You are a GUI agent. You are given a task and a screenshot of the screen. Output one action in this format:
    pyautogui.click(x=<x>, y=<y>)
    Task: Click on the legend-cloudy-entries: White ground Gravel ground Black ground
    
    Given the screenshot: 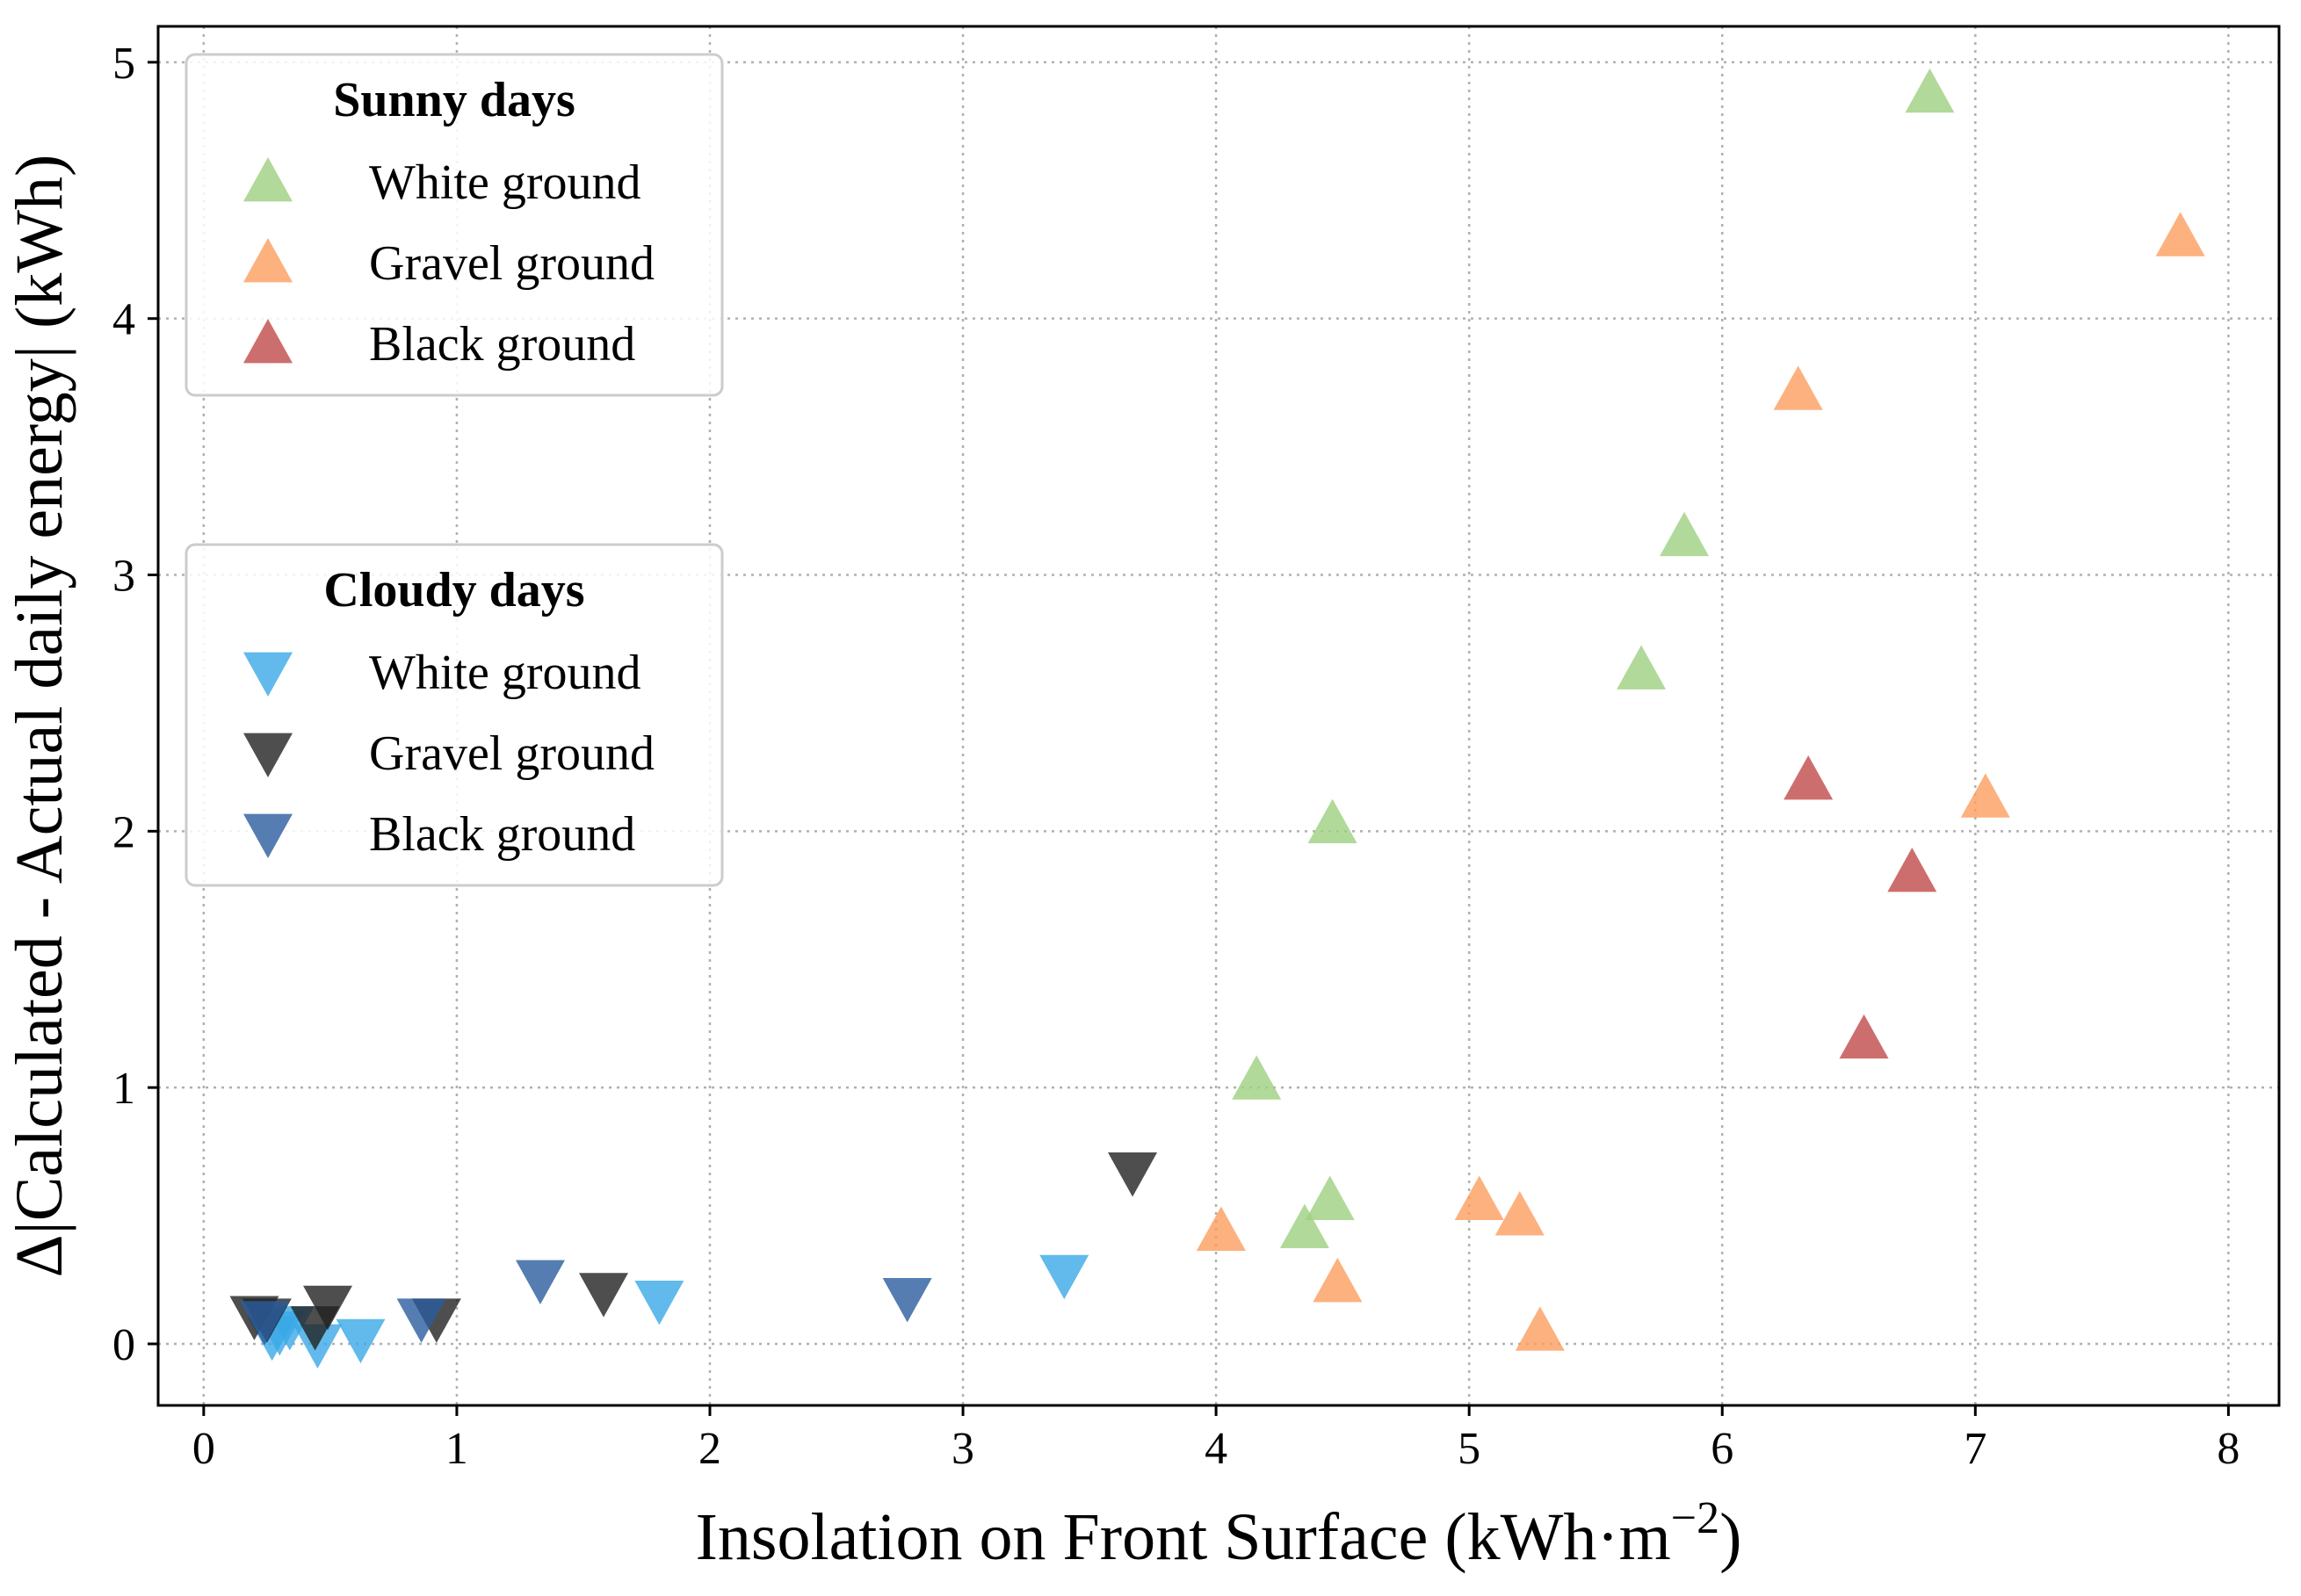 What is the action you would take?
    pyautogui.click(x=449, y=754)
    